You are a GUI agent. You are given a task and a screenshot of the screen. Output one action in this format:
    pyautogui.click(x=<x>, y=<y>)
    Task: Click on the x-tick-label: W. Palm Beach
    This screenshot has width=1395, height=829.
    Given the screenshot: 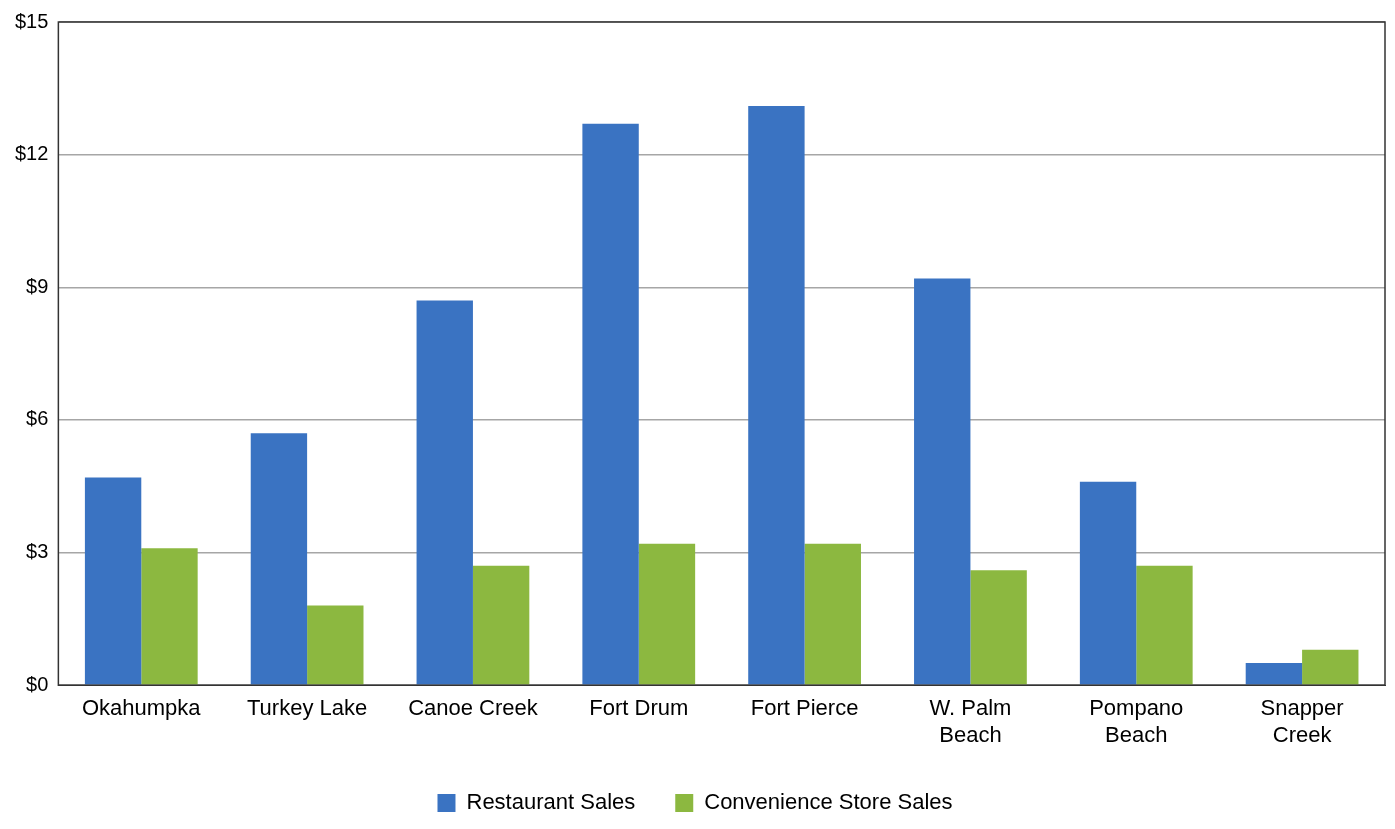 What is the action you would take?
    pyautogui.click(x=970, y=721)
    